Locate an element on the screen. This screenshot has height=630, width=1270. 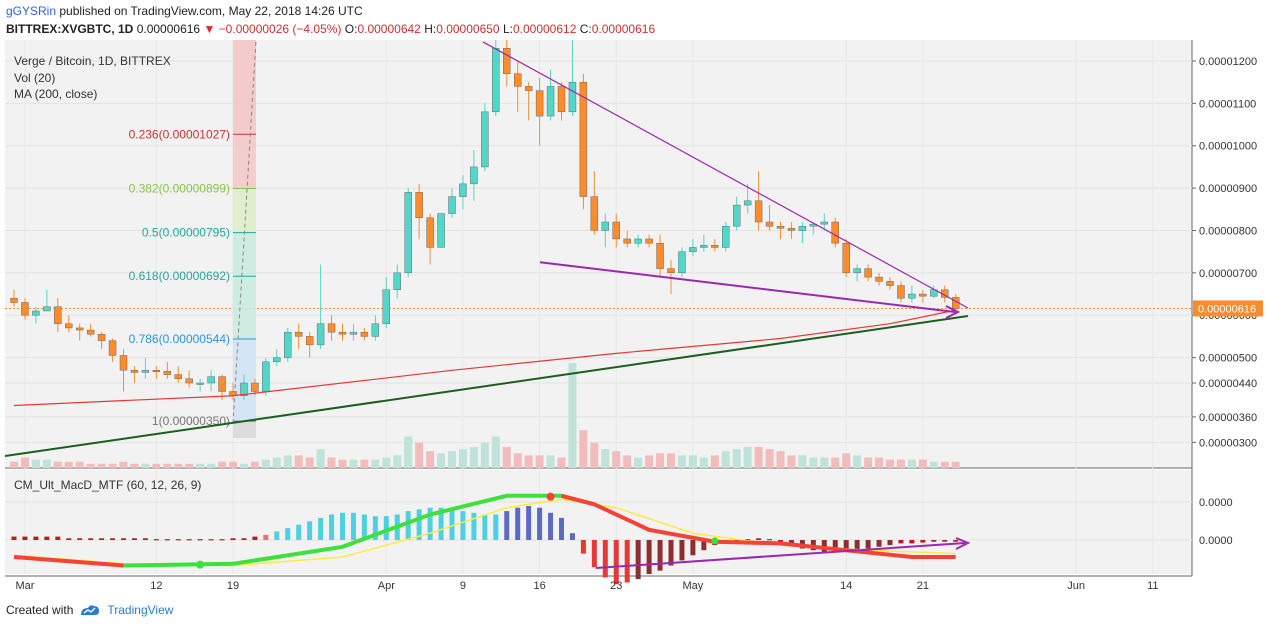
legend-ma: MA (200, close) is located at coordinates (55, 94).